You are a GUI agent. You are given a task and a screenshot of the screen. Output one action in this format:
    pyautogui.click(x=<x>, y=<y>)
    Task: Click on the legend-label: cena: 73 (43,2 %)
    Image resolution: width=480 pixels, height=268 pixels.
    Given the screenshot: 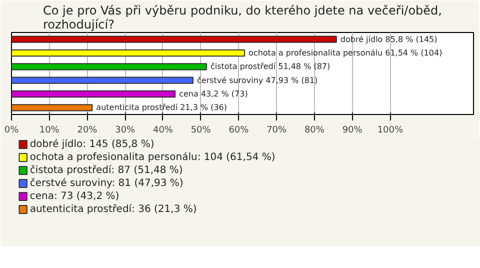 What is the action you would take?
    pyautogui.click(x=75, y=196)
    